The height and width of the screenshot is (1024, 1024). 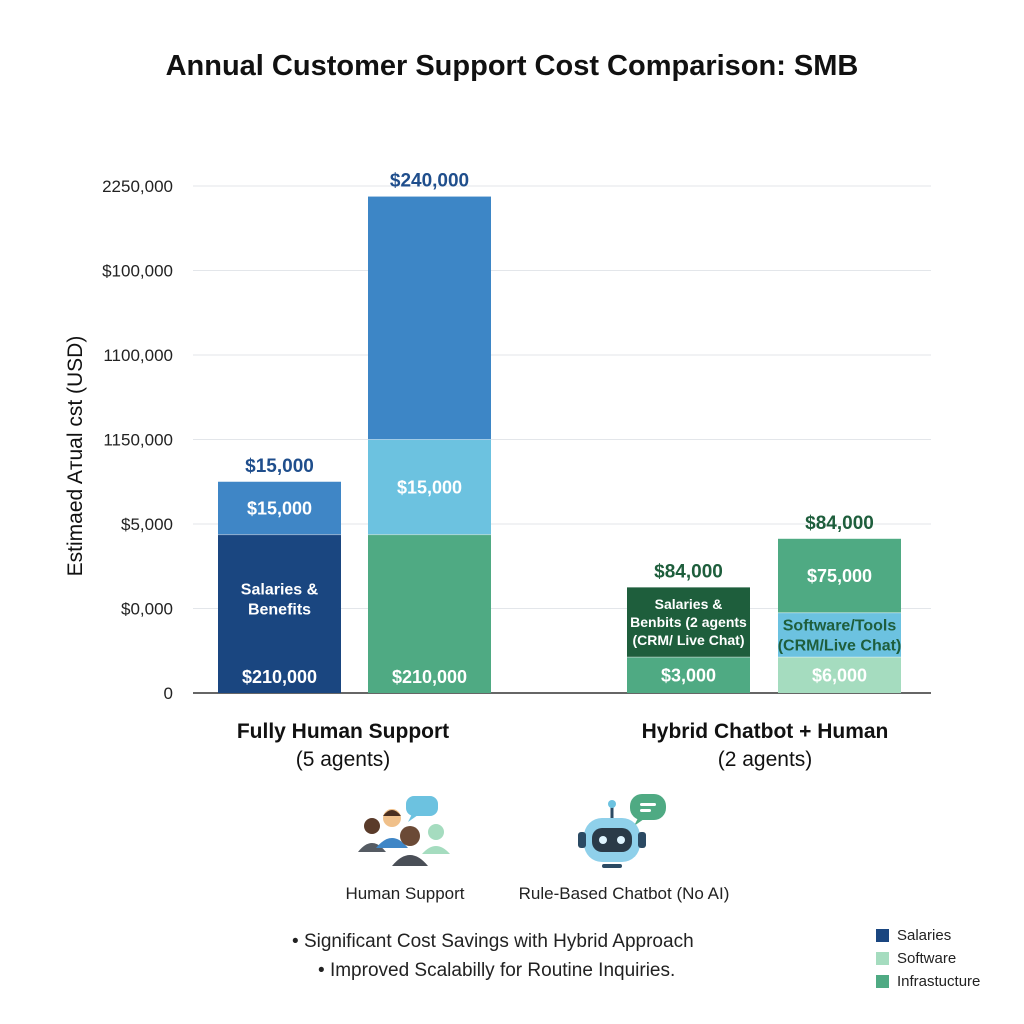 I want to click on y-tick-label: 1150,000, so click(x=138, y=440).